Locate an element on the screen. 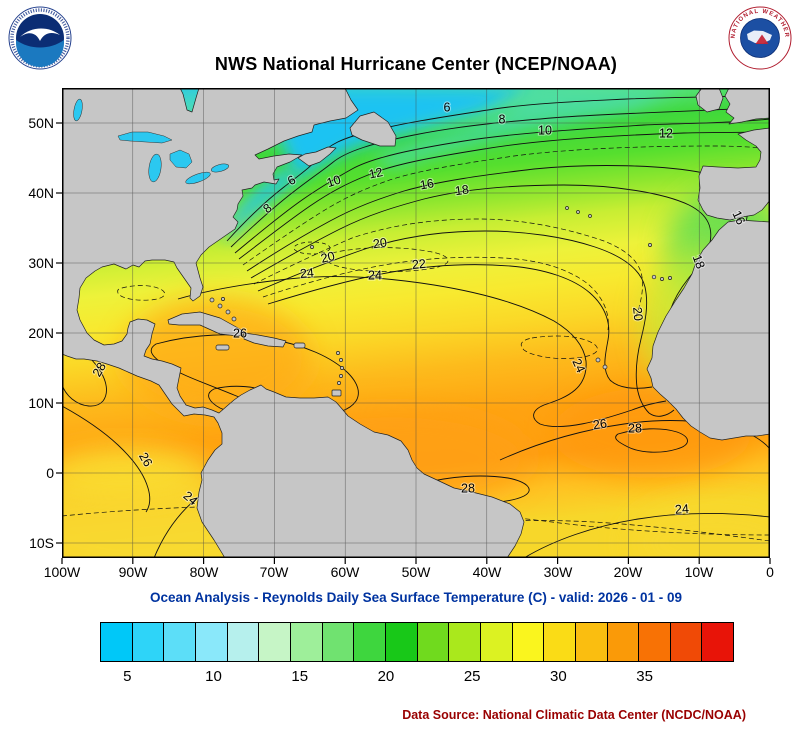 The width and height of the screenshot is (800, 737). lake-superior is located at coordinates (145, 137).